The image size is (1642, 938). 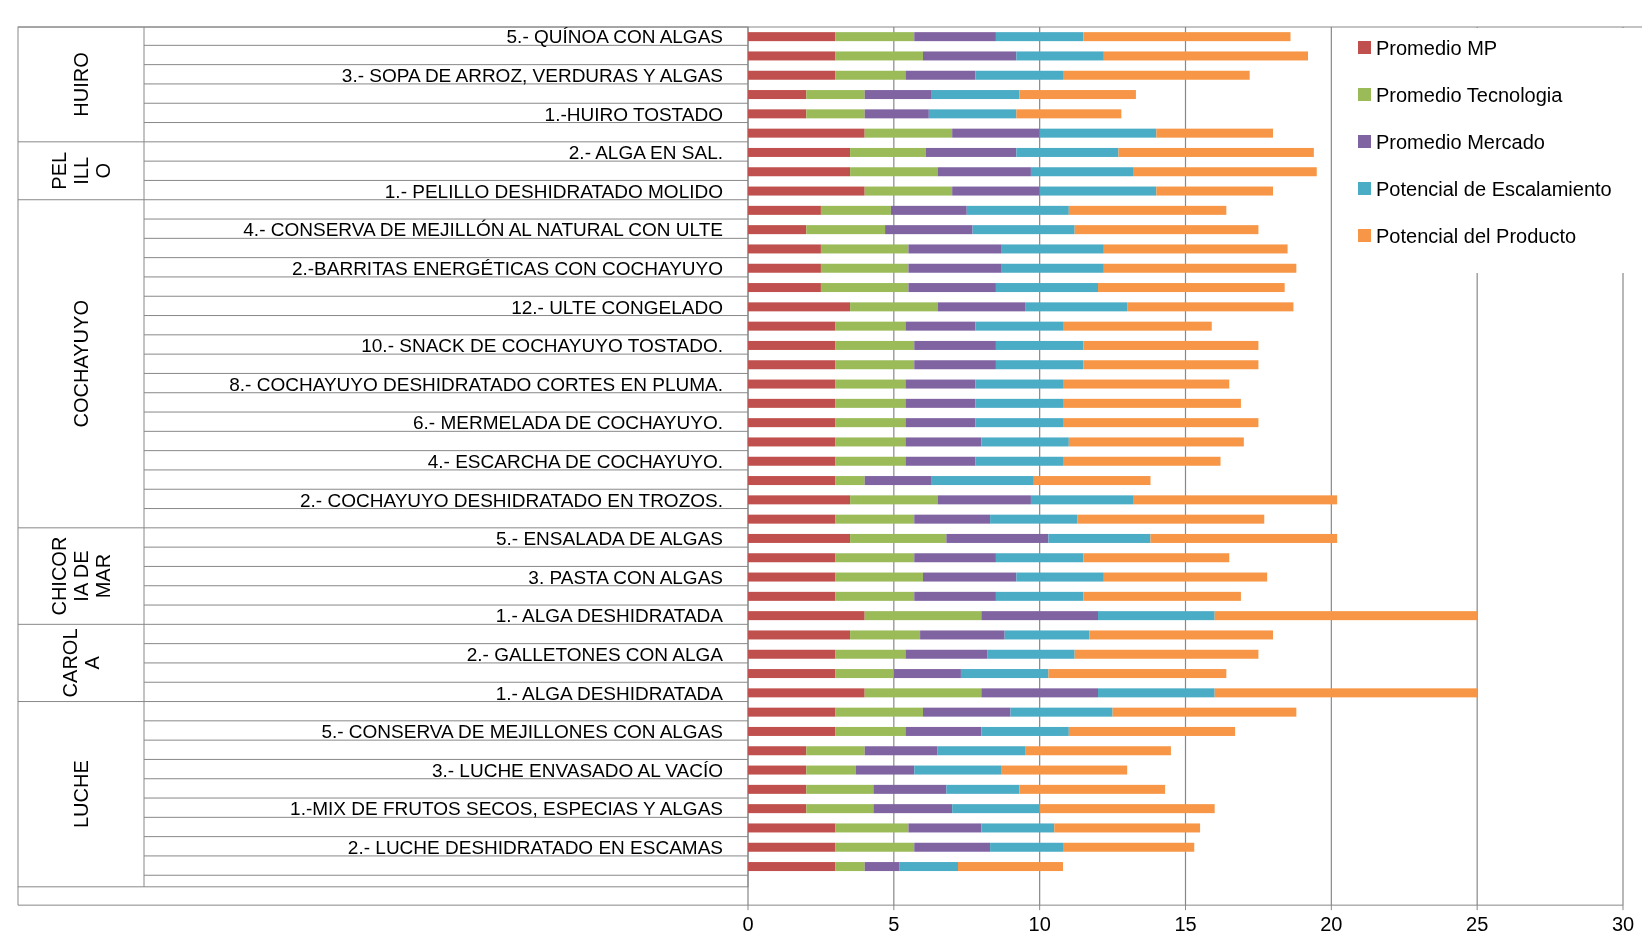 I want to click on y-tick-label: 1.- ALGA DESHIDRATADA, so click(x=609, y=693).